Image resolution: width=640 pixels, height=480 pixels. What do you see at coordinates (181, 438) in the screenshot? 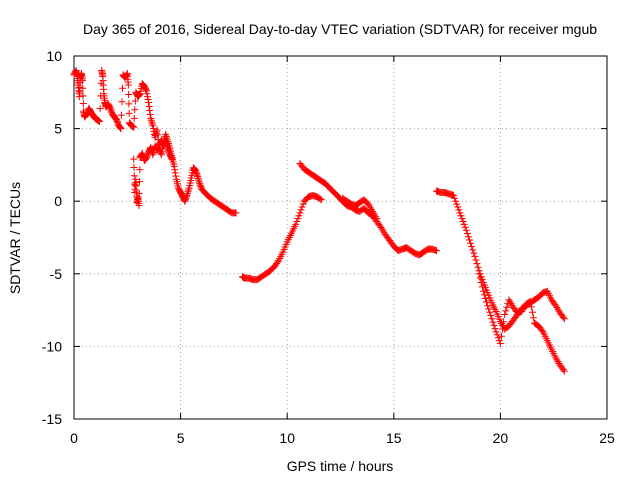
I see `x-tick-label: 5` at bounding box center [181, 438].